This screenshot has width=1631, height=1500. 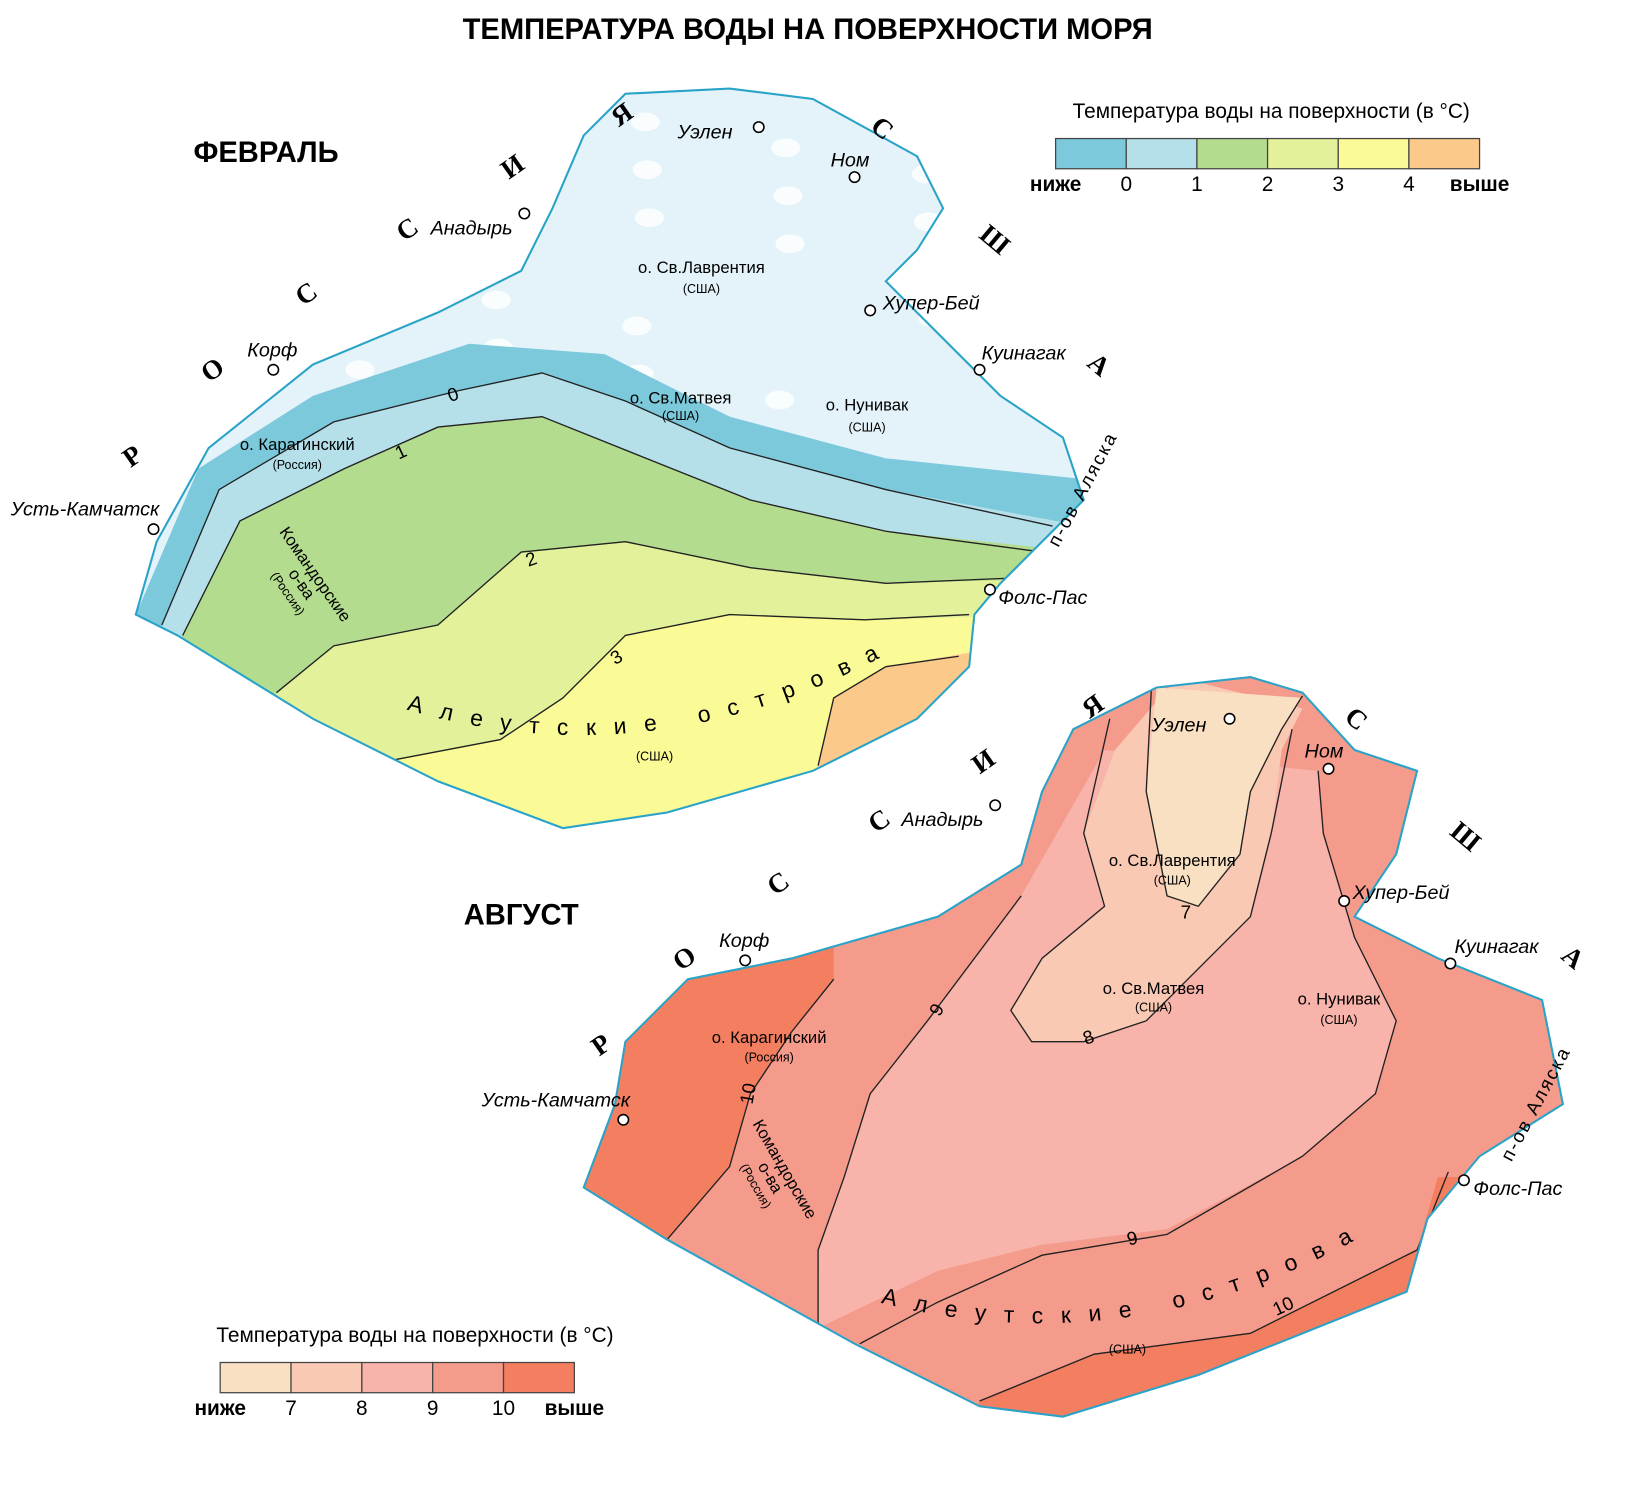 What do you see at coordinates (1186, 911) in the screenshot?
I see `isotherm-label: 7` at bounding box center [1186, 911].